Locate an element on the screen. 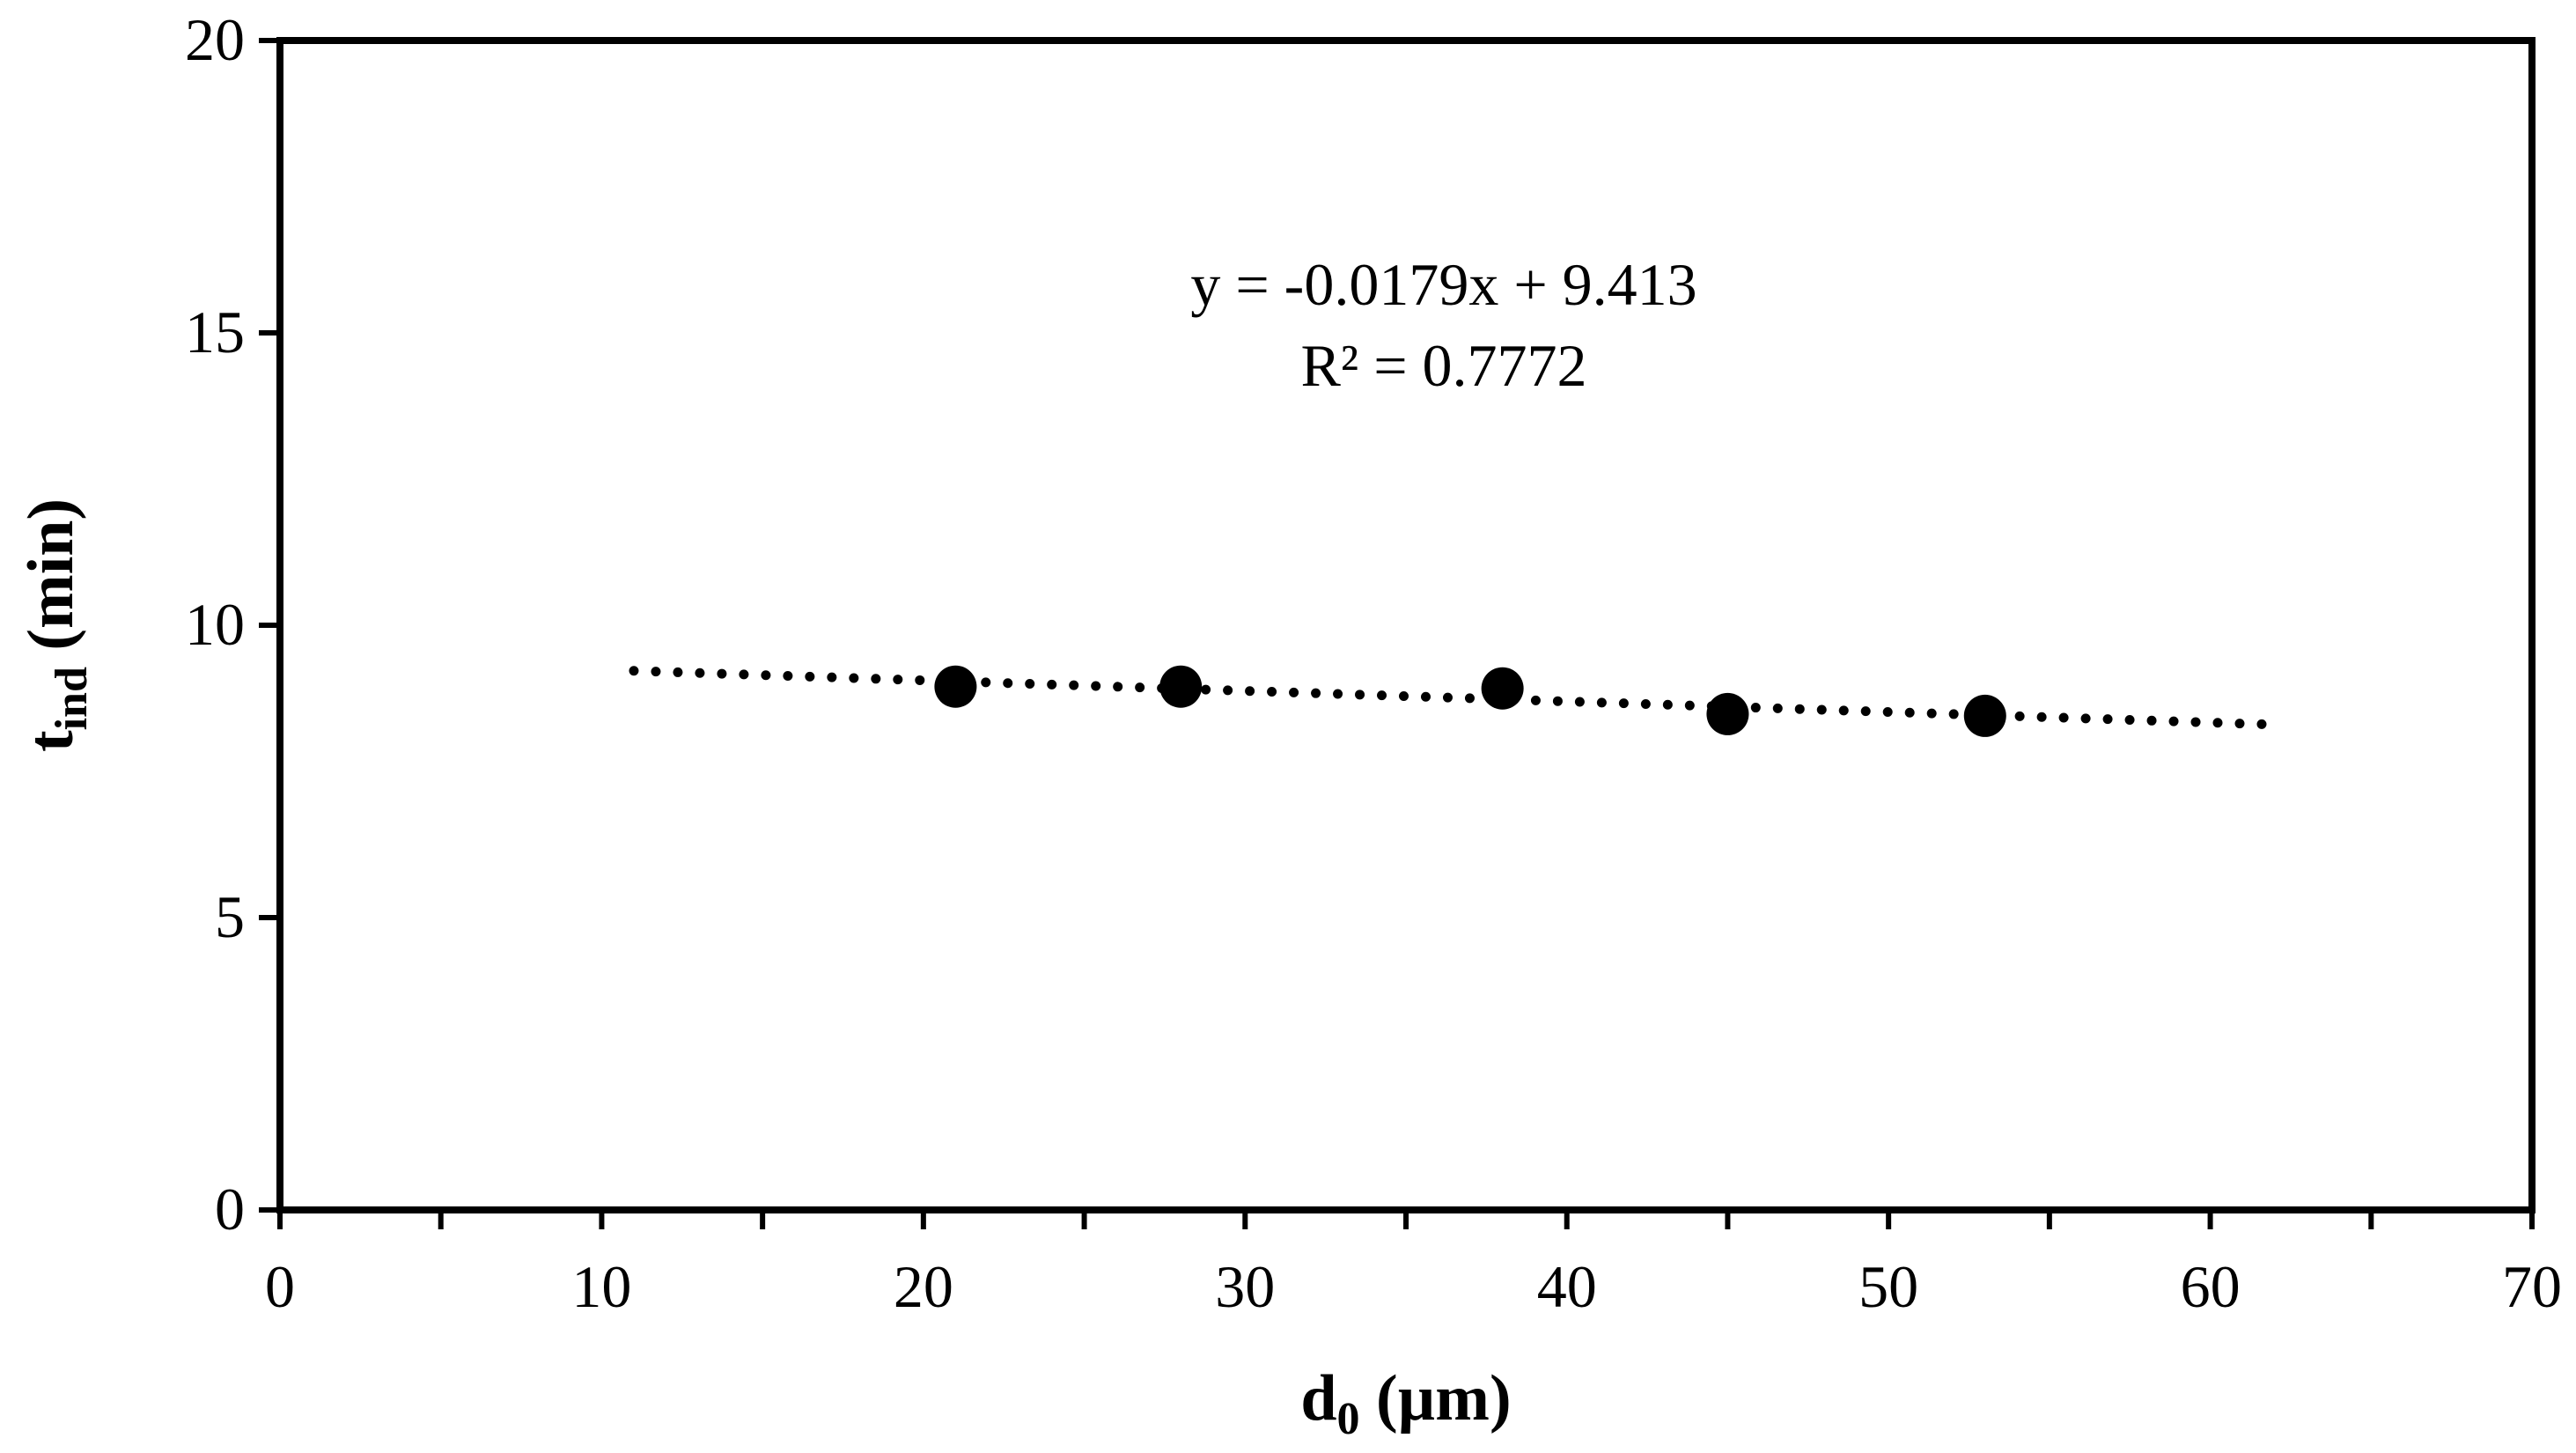  trendline is located at coordinates (1455, 698).